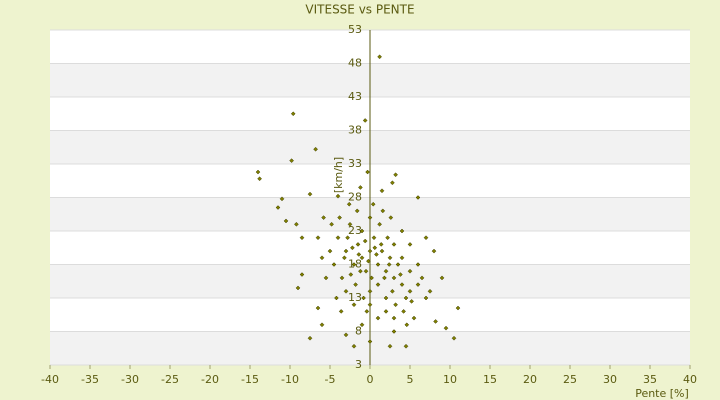  I want to click on y-tick-label: 8, so click(358, 331).